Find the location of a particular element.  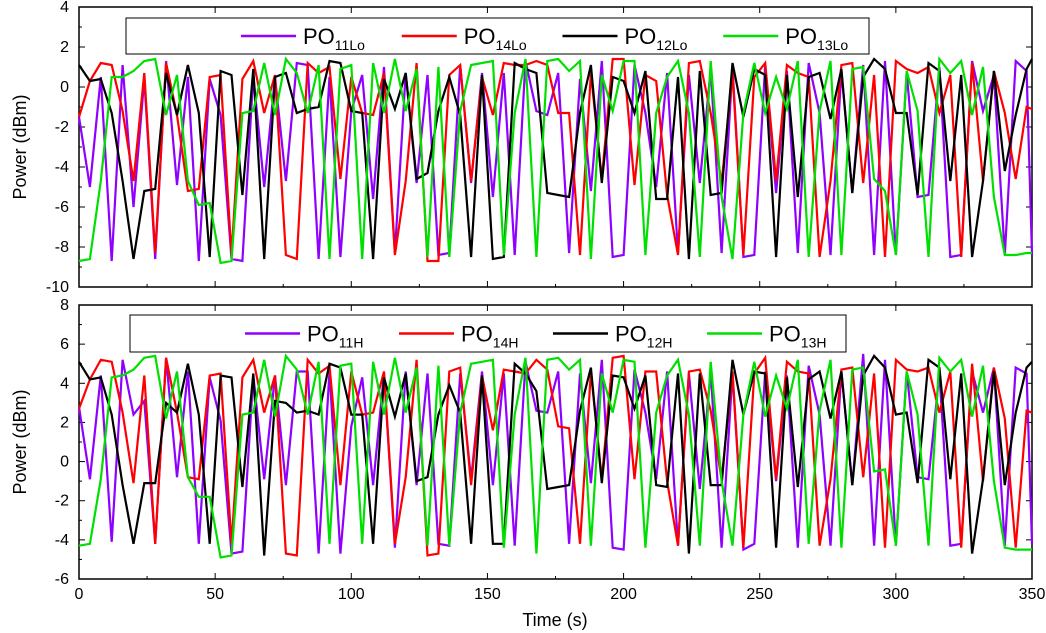

x-tick-label: 50 is located at coordinates (215, 594).